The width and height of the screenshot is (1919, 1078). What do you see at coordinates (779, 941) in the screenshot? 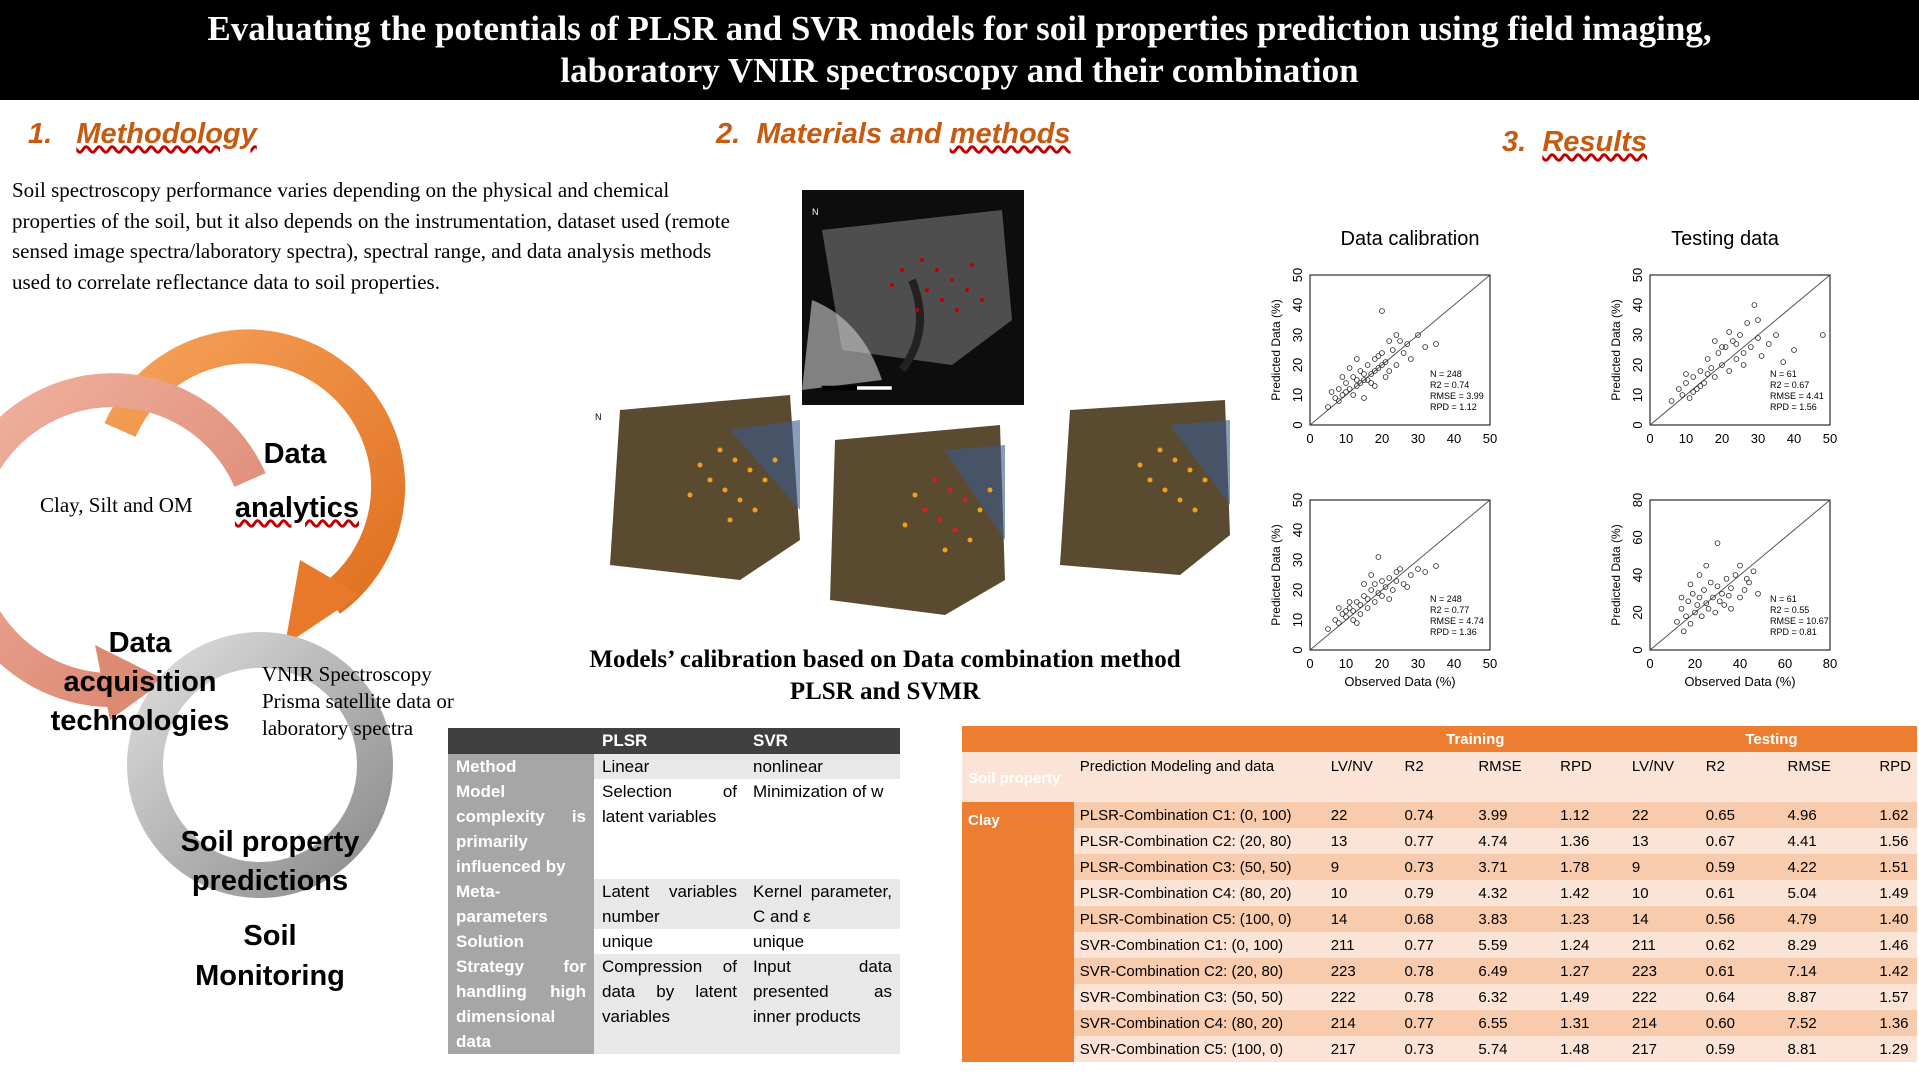
I see `method-table-svr-value: unique` at bounding box center [779, 941].